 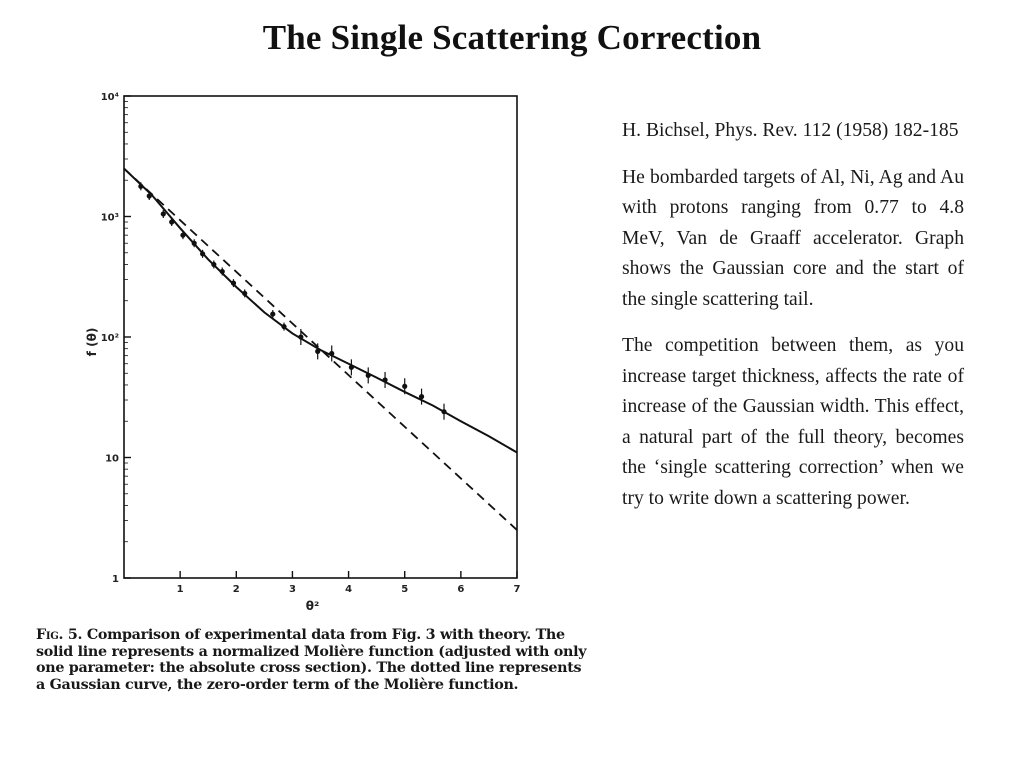 What do you see at coordinates (110, 97) in the screenshot?
I see `y-tick-label: 10⁴` at bounding box center [110, 97].